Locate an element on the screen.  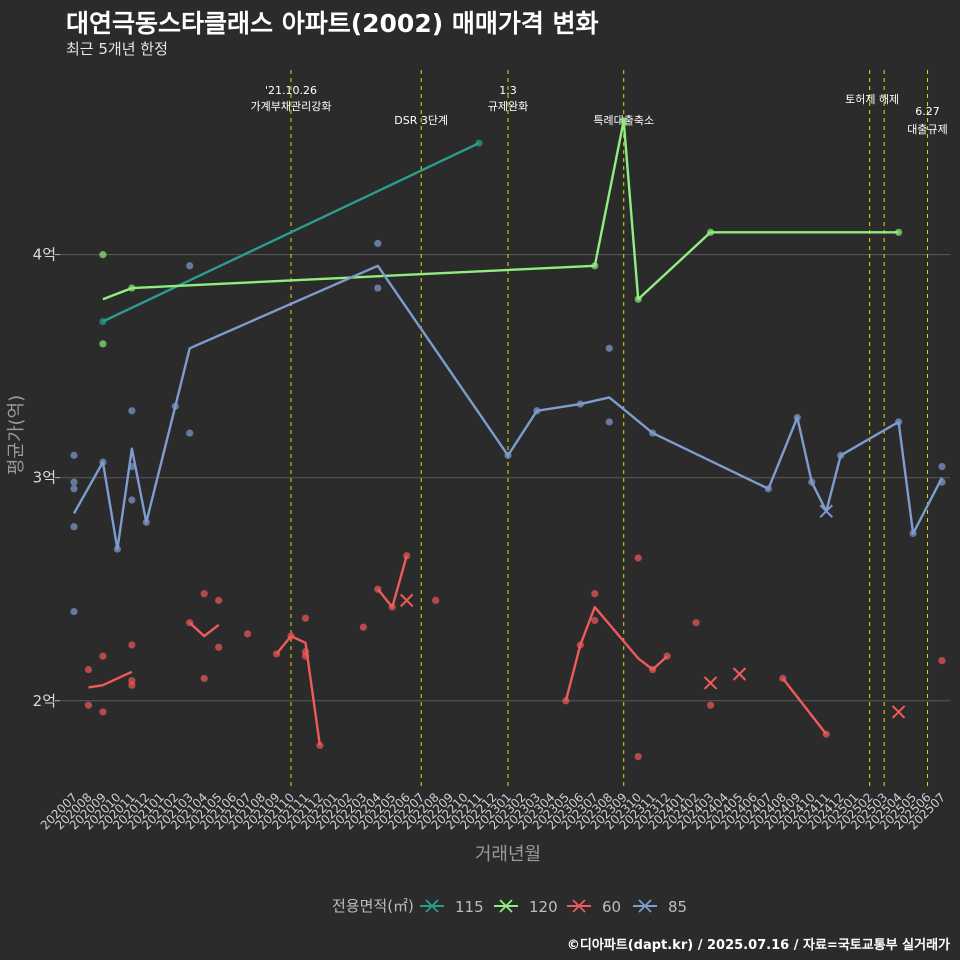
legend-label: 115 is located at coordinates (469, 907).